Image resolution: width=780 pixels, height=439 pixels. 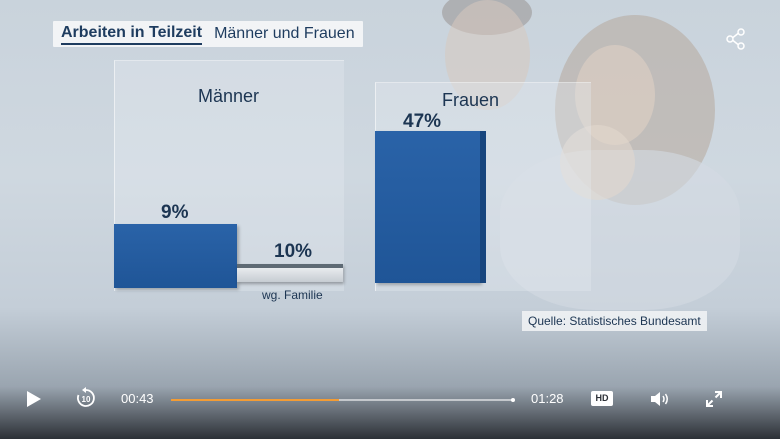 I want to click on svg-text: 10, so click(x=86, y=399).